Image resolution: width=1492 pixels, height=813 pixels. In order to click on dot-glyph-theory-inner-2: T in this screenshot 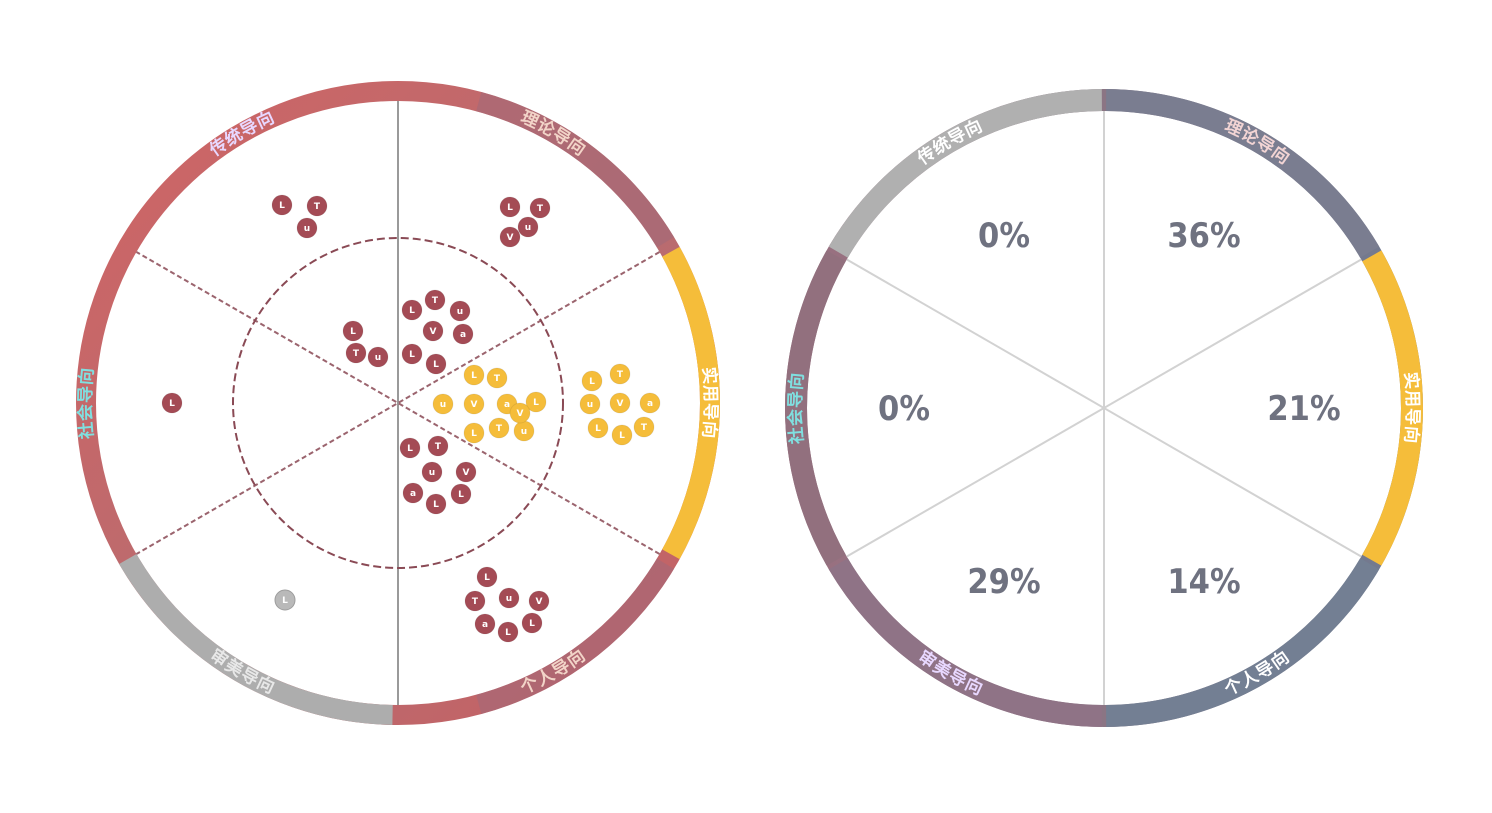, I will do `click(435, 301)`.